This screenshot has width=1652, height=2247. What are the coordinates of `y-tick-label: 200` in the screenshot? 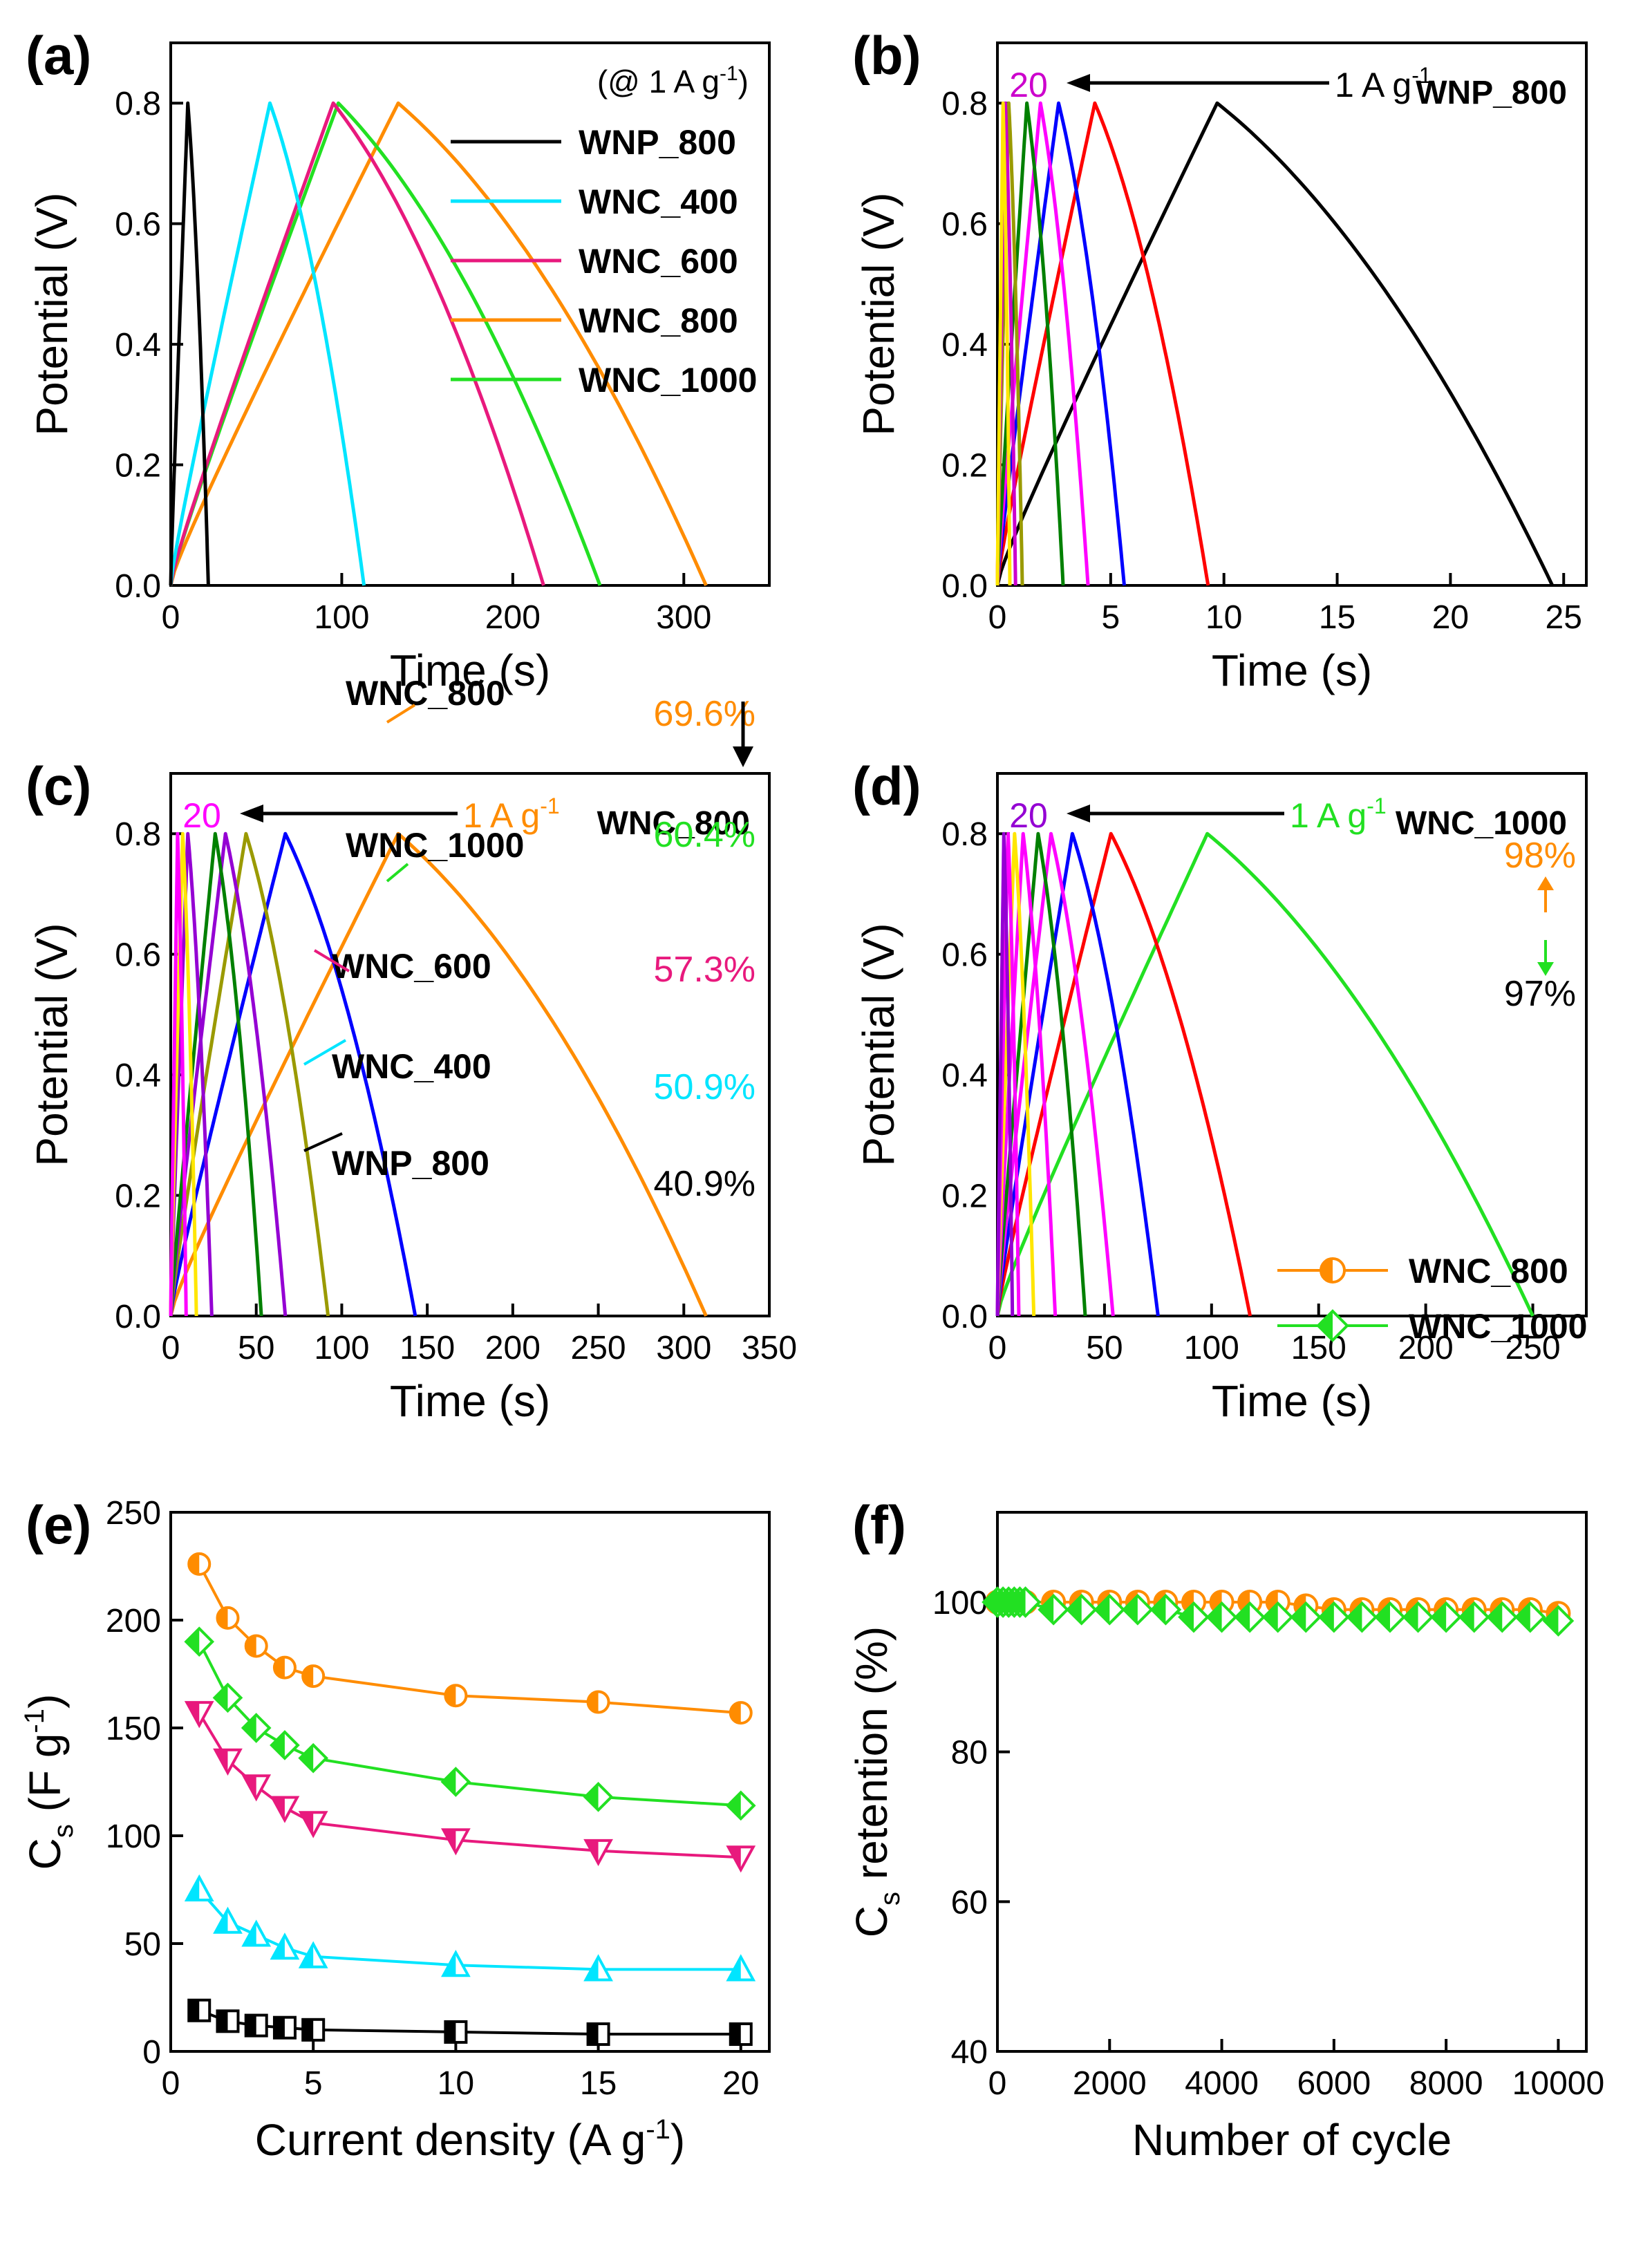 It's located at (133, 1621).